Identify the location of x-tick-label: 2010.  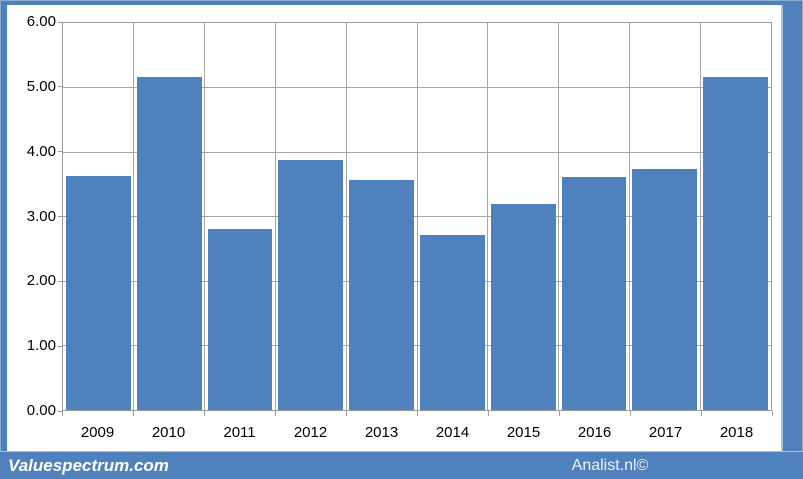
(168, 432).